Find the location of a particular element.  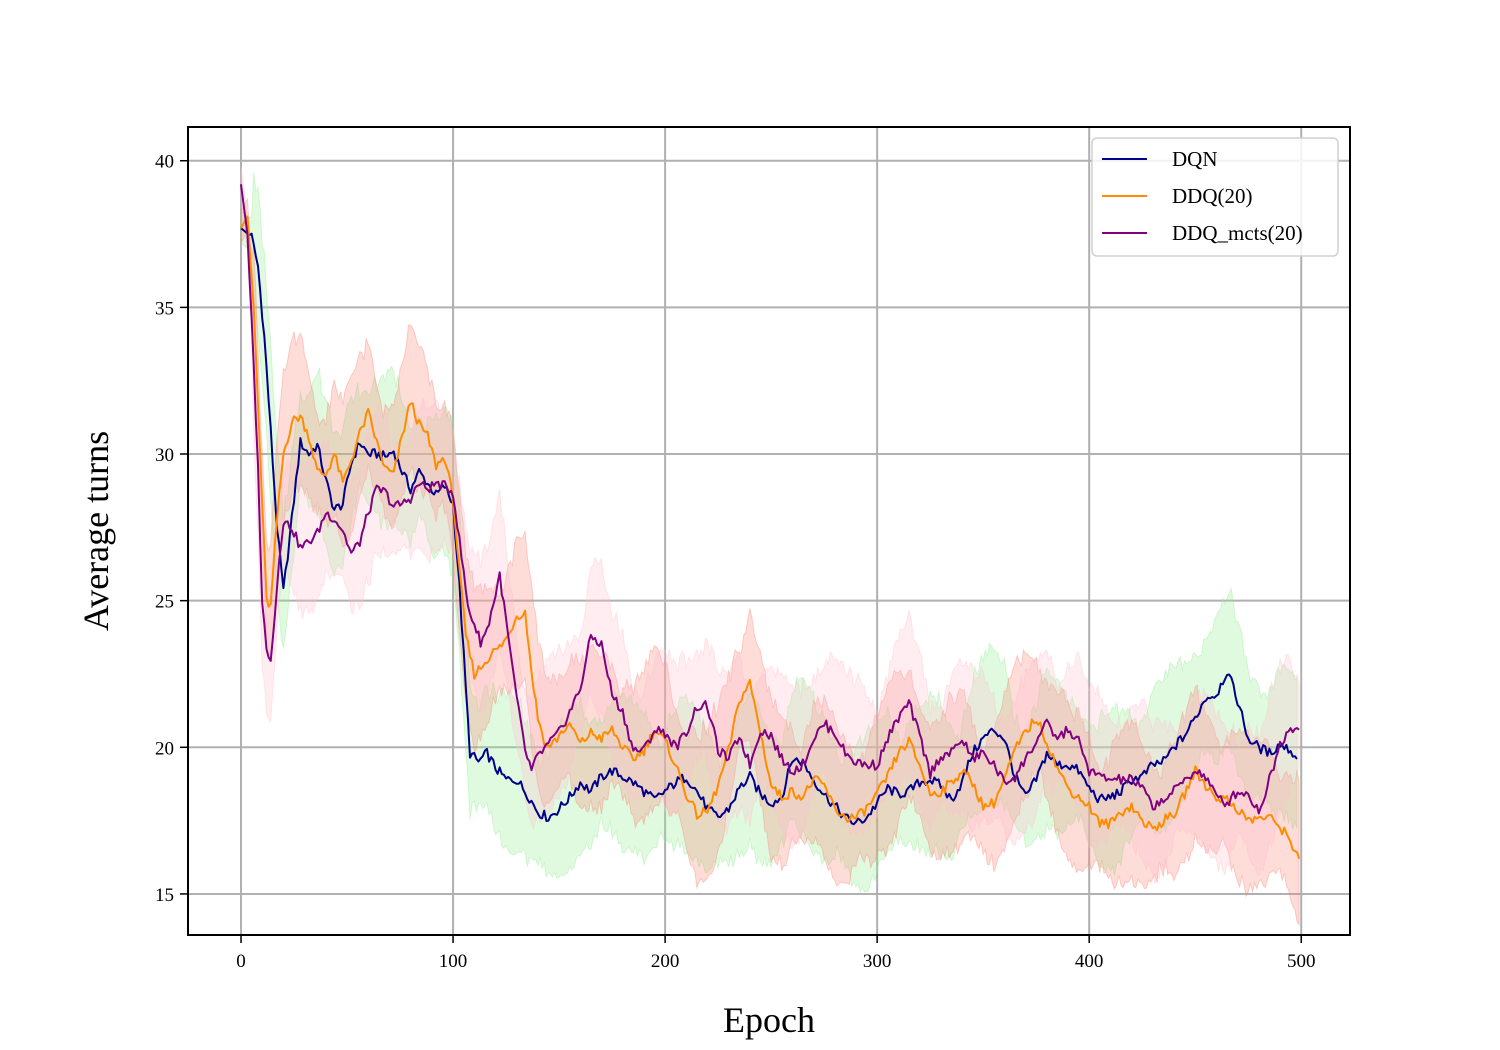

y-tick-label: 35 is located at coordinates (164, 308).